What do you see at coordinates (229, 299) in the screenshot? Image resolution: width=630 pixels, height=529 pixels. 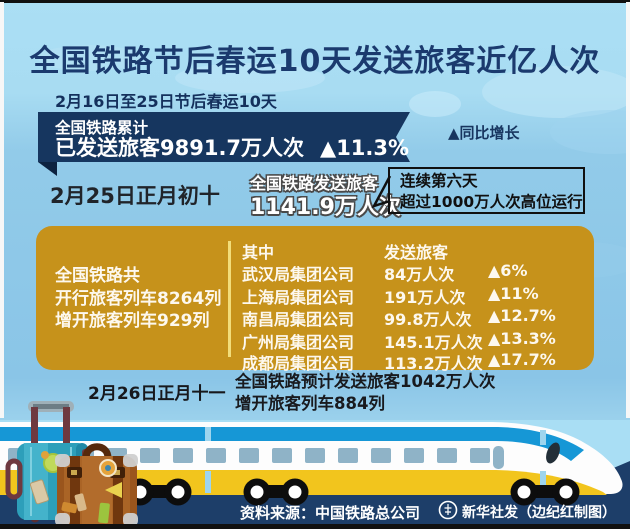 I see `panel-divider` at bounding box center [229, 299].